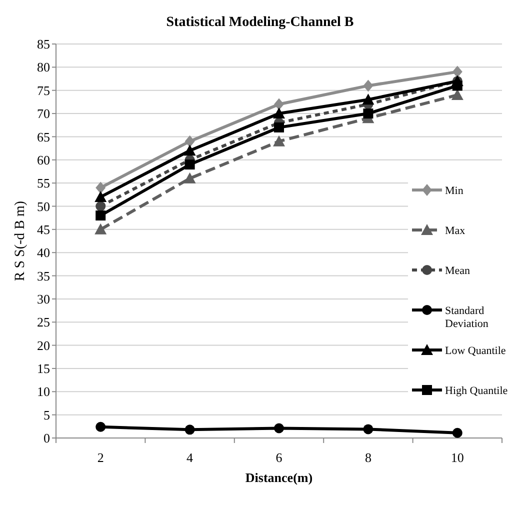  I want to click on y-tick-label: 55, so click(43, 183).